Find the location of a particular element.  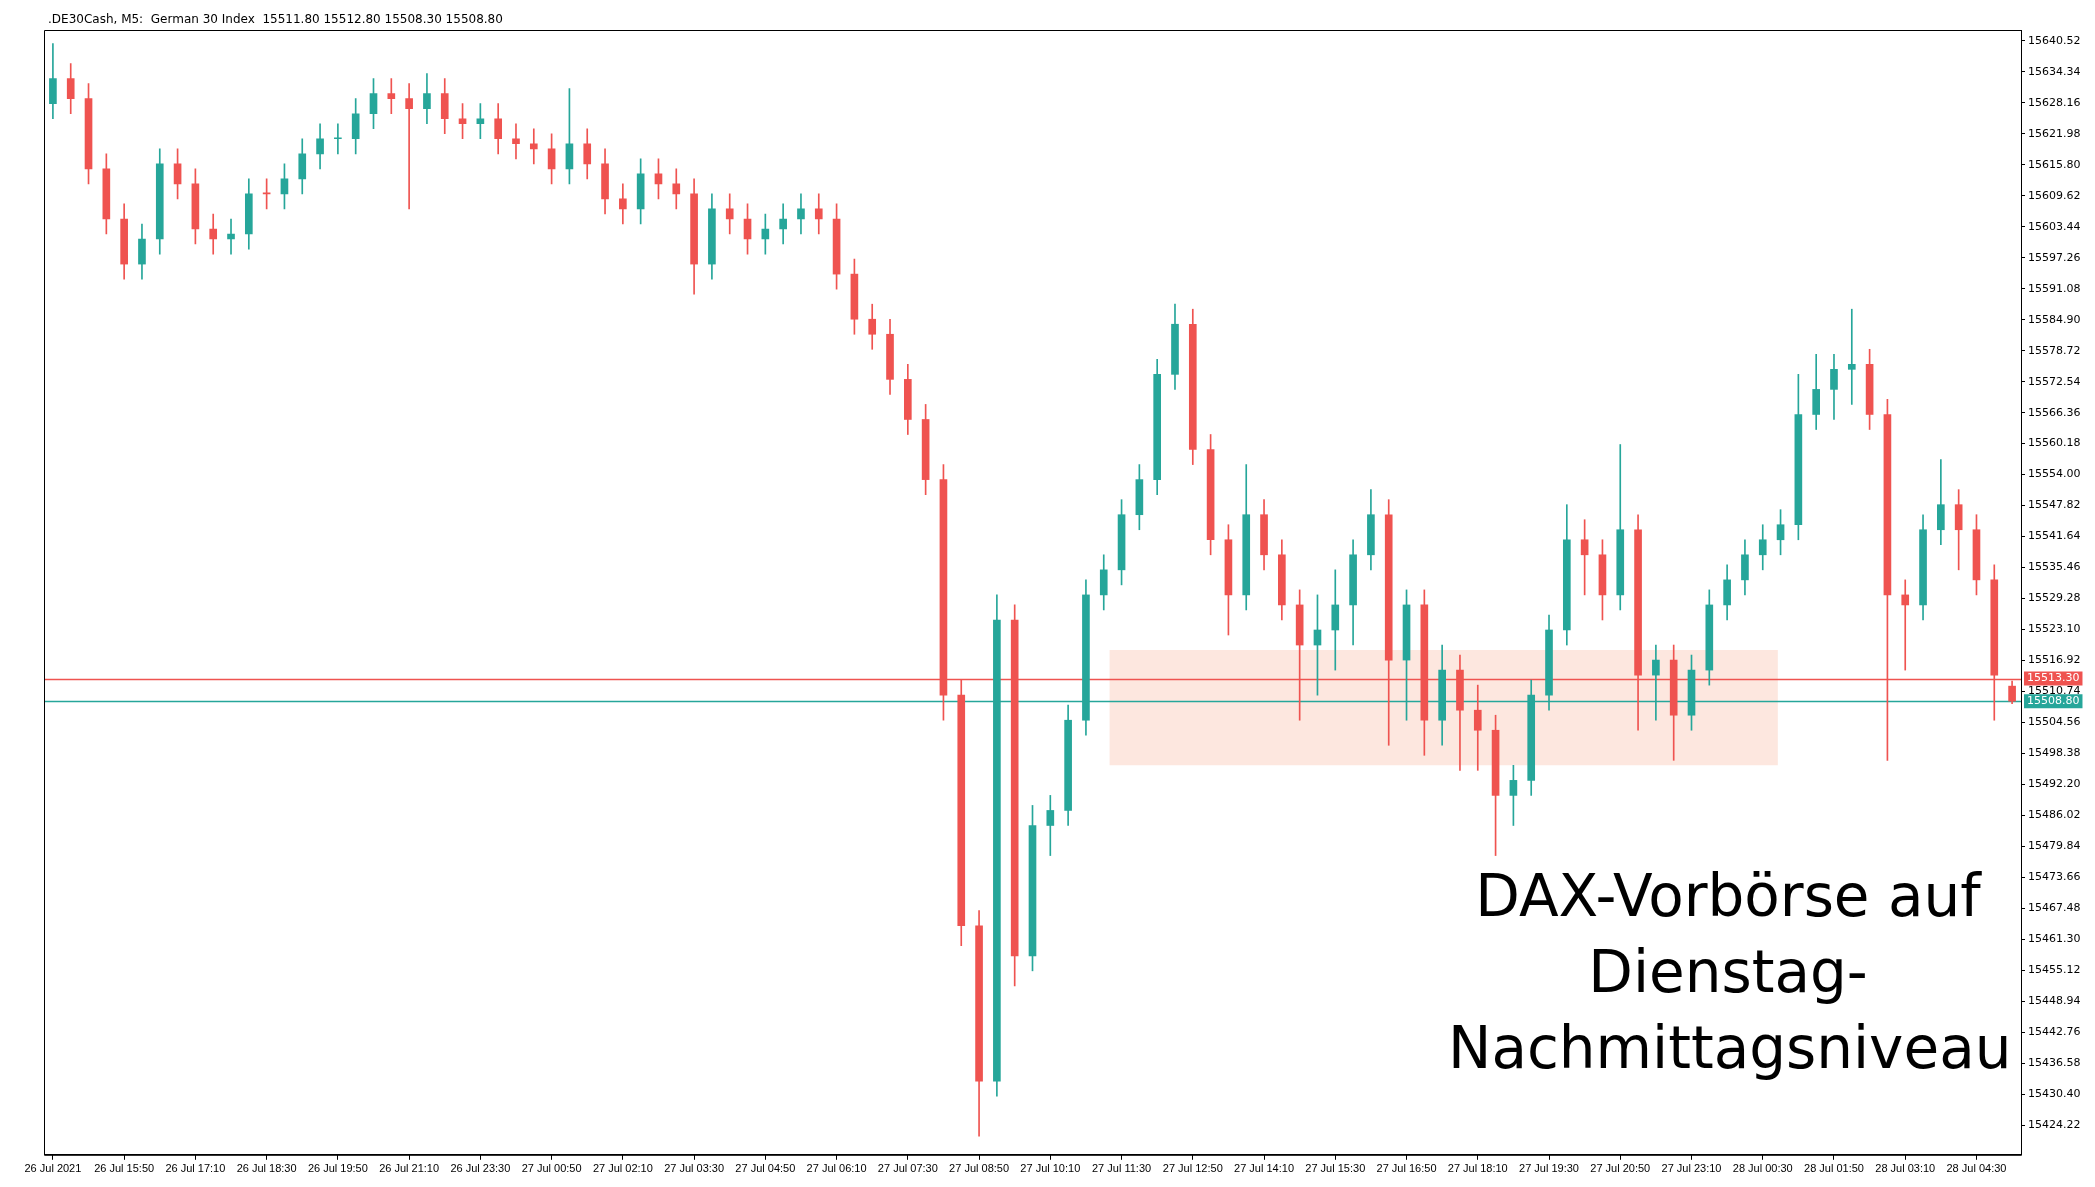

x-tick-label: 28 Jul 04:30 is located at coordinates (1976, 1168).